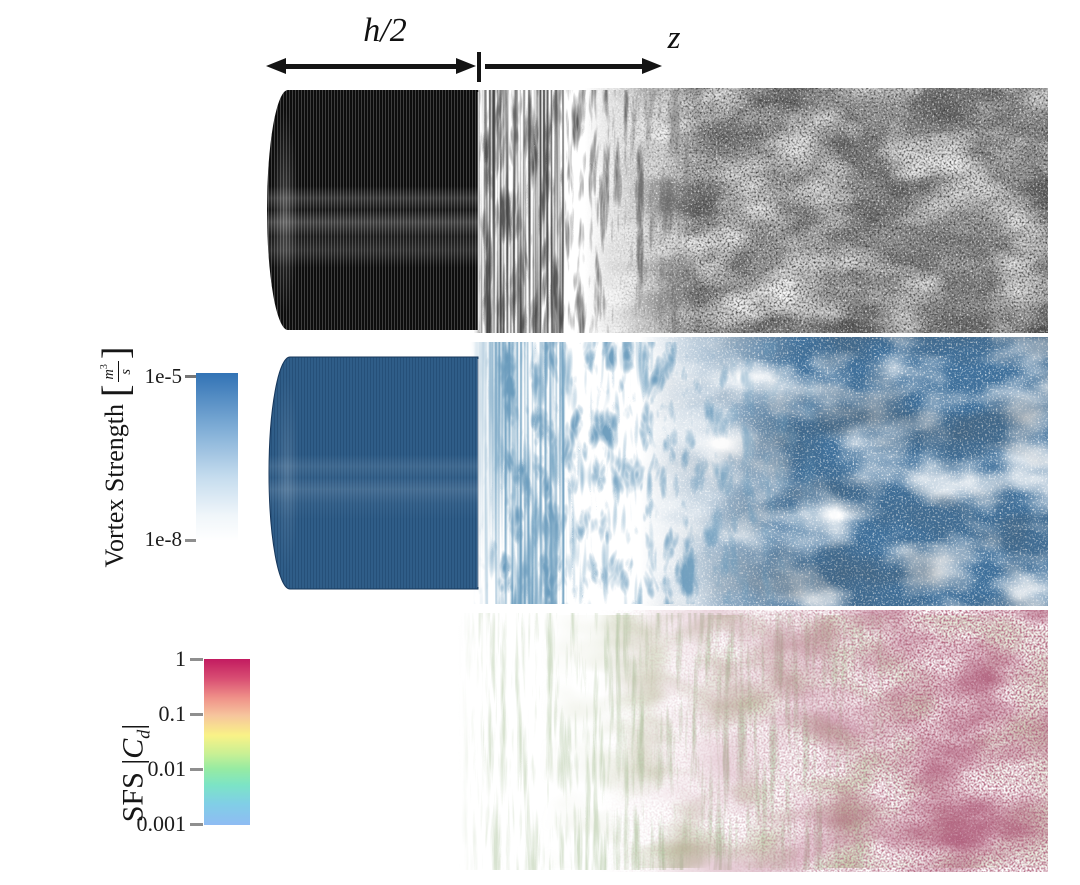 Image resolution: width=1080 pixels, height=885 pixels. Describe the element at coordinates (172, 713) in the screenshot. I see `sfs-tick-label-01: 0.1` at that location.